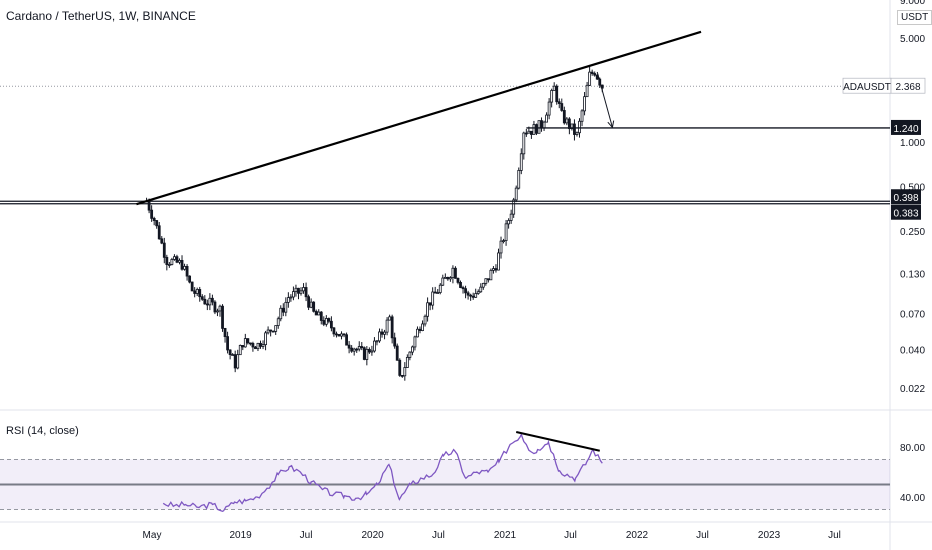 This screenshot has width=932, height=550. I want to click on price-tick-label: 0.250, so click(912, 232).